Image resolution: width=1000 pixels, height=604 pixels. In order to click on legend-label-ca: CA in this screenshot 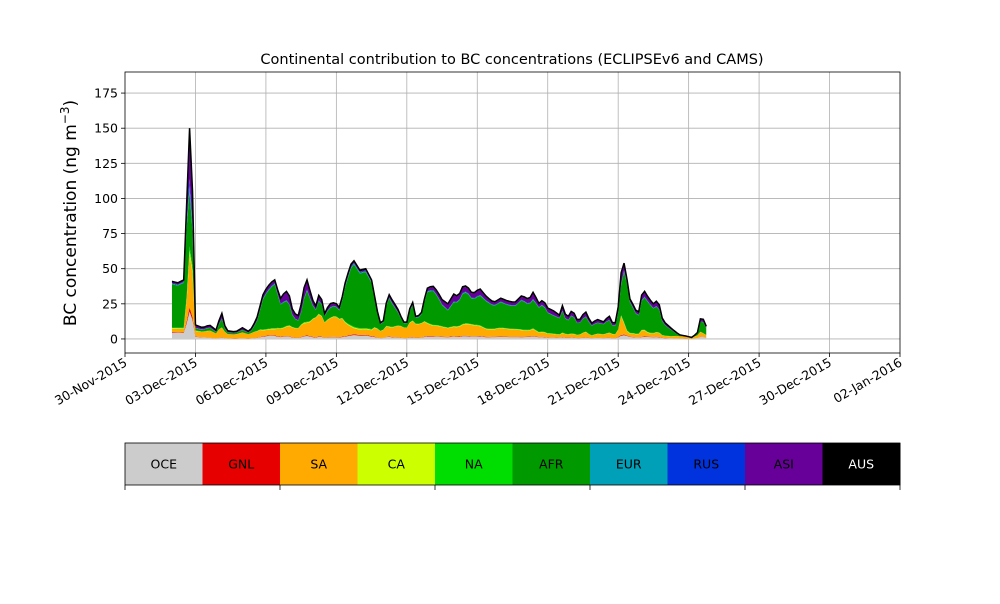, I will do `click(397, 464)`.